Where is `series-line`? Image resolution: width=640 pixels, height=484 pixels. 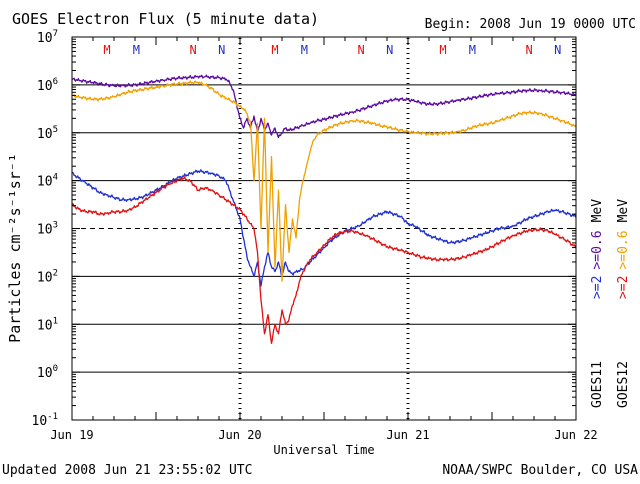 series-line is located at coordinates (324, 106).